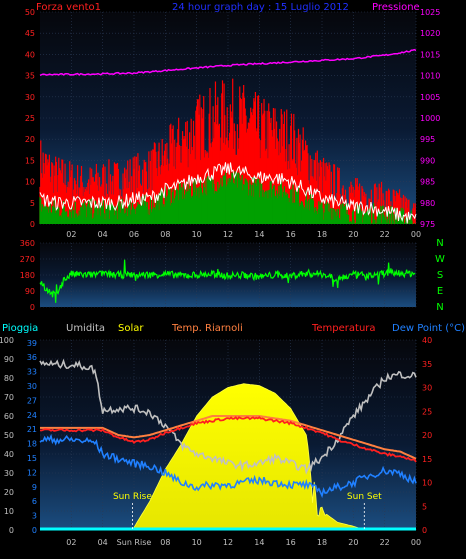 The height and width of the screenshot is (559, 466). What do you see at coordinates (228, 193) in the screenshot?
I see `wind-speed-line` at bounding box center [228, 193].